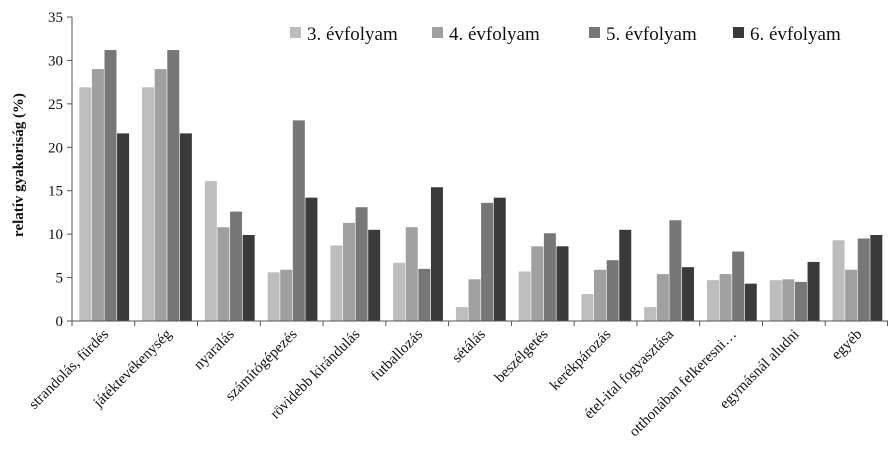  What do you see at coordinates (60, 322) in the screenshot?
I see `y-tick-label: 0` at bounding box center [60, 322].